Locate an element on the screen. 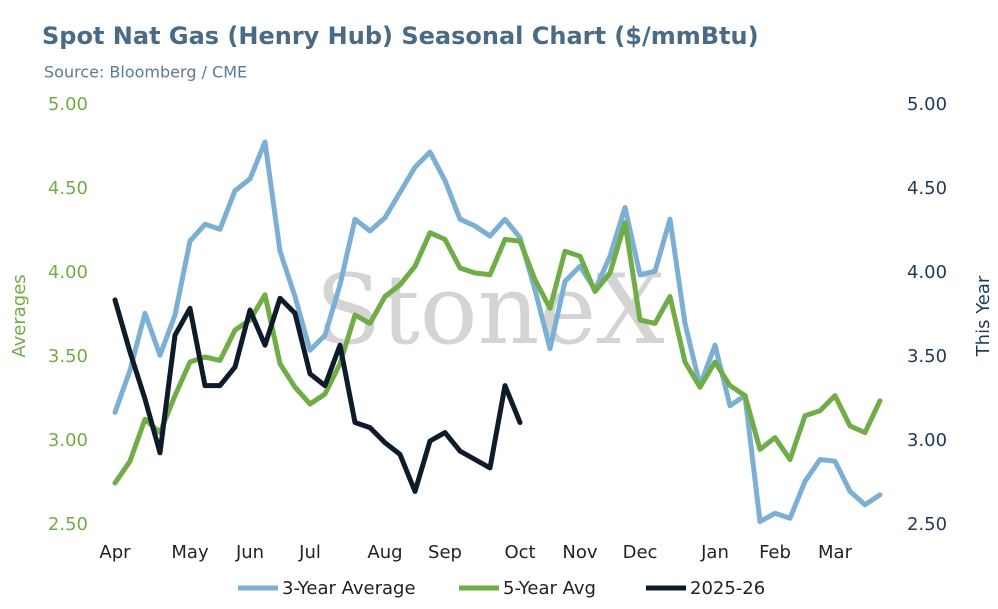 The width and height of the screenshot is (998, 609). line-series is located at coordinates (317, 394).